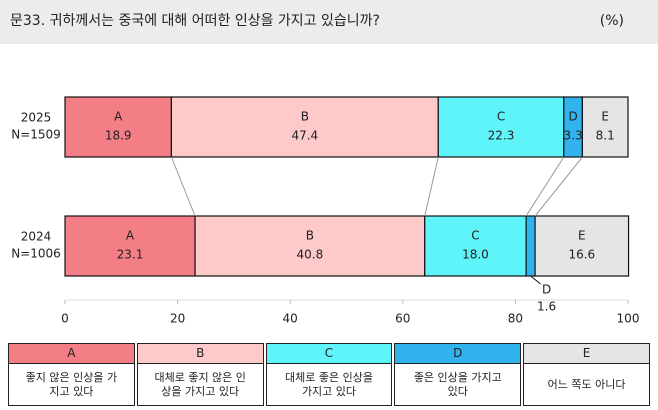  Describe the element at coordinates (290, 319) in the screenshot. I see `x-tick-label: 40` at that location.